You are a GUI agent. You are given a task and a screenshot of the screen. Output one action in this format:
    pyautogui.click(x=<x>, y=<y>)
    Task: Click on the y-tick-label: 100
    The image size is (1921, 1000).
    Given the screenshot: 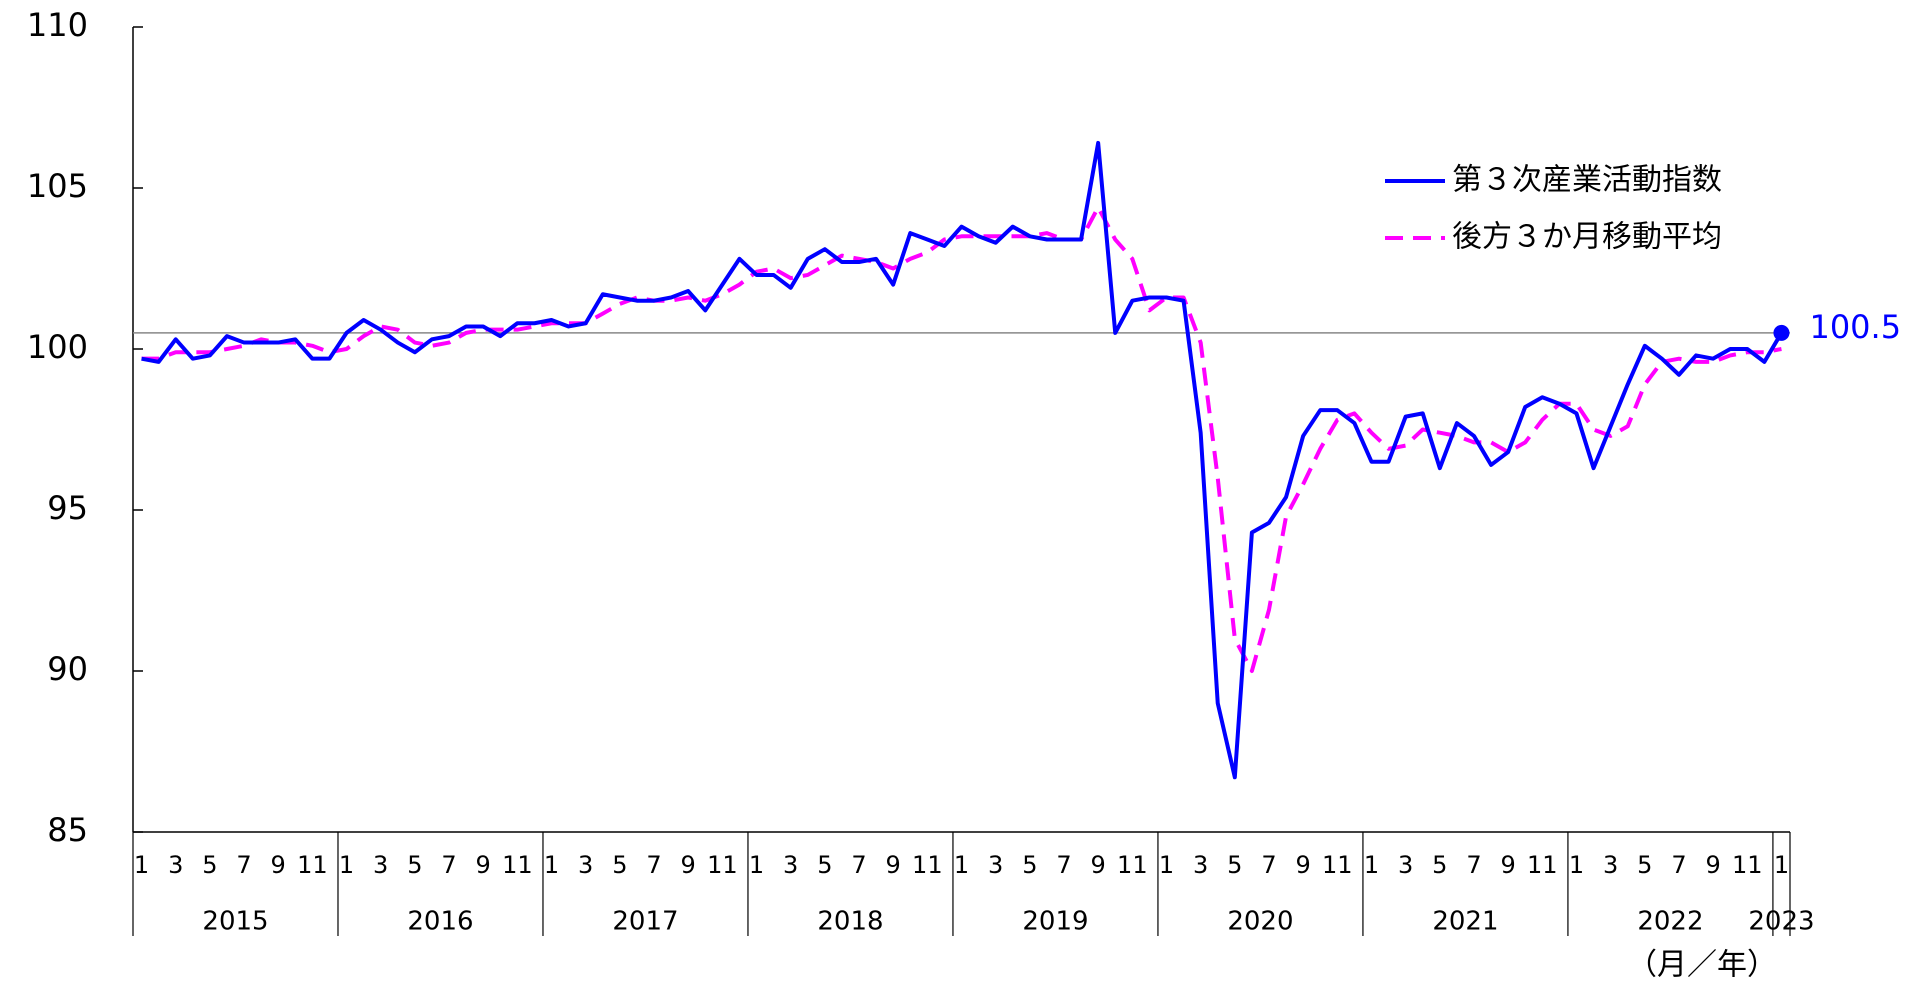 What is the action you would take?
    pyautogui.click(x=57, y=347)
    